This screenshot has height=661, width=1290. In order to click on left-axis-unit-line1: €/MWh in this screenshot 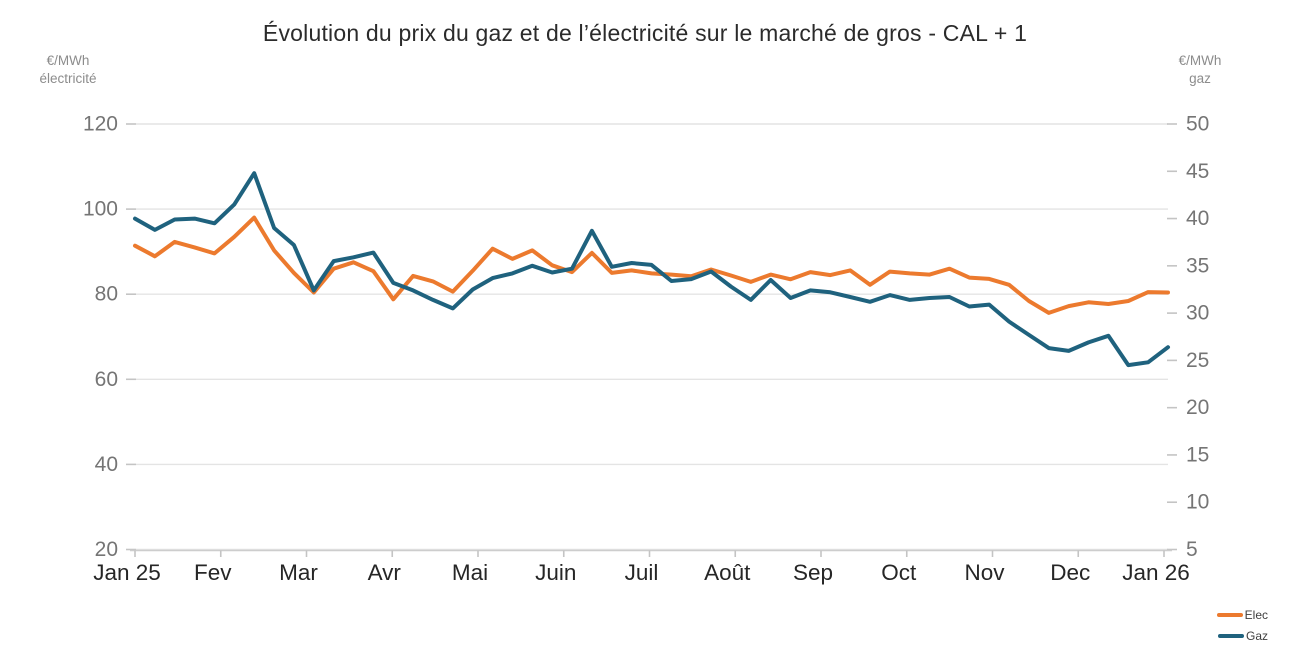, I will do `click(68, 60)`.